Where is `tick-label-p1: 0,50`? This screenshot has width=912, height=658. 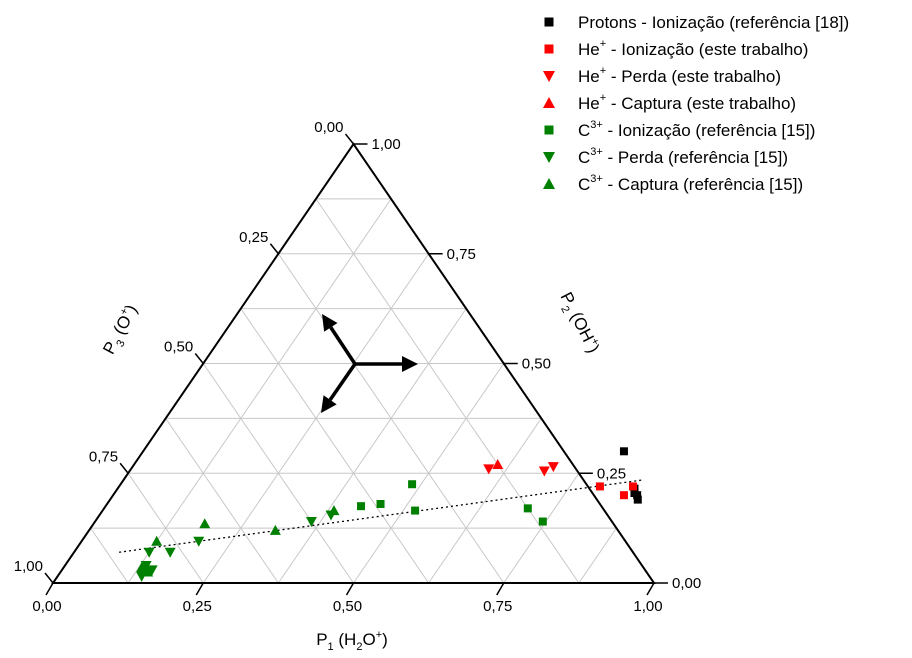 tick-label-p1: 0,50 is located at coordinates (347, 606).